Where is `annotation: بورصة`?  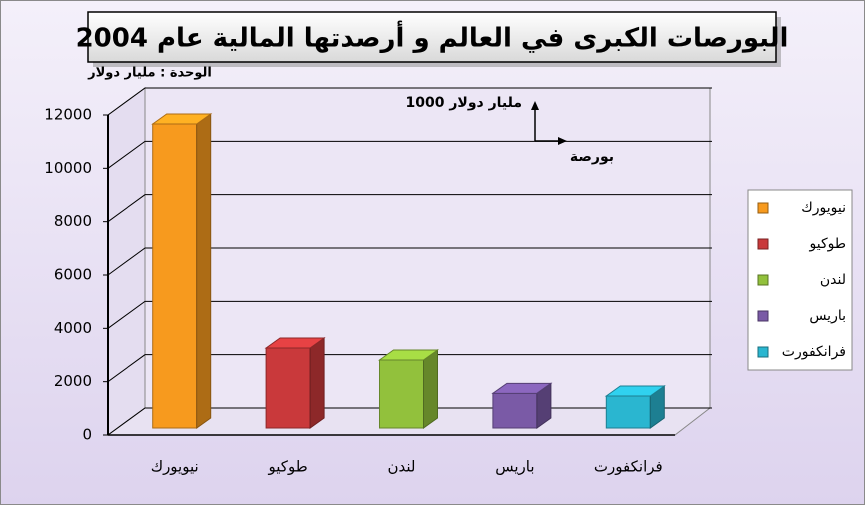
annotation: بورصة is located at coordinates (592, 157).